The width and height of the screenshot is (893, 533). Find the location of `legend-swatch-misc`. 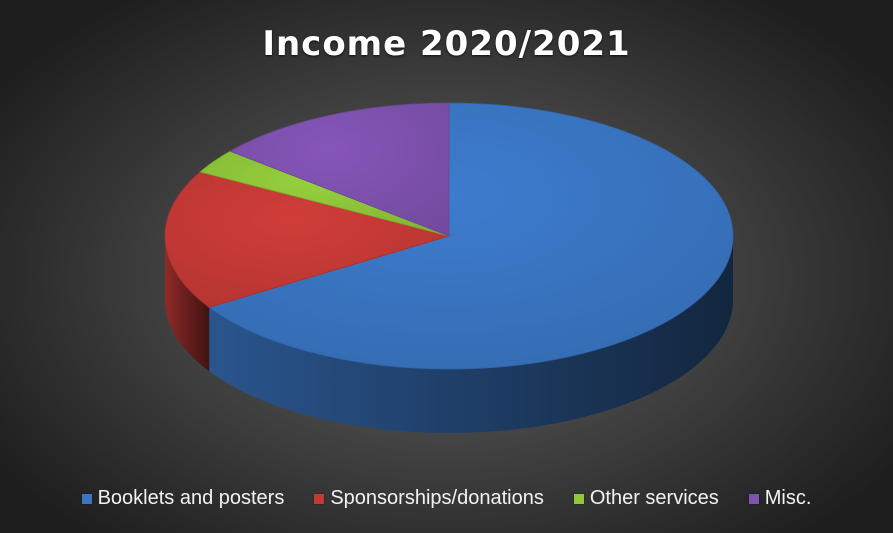

legend-swatch-misc is located at coordinates (753, 498).